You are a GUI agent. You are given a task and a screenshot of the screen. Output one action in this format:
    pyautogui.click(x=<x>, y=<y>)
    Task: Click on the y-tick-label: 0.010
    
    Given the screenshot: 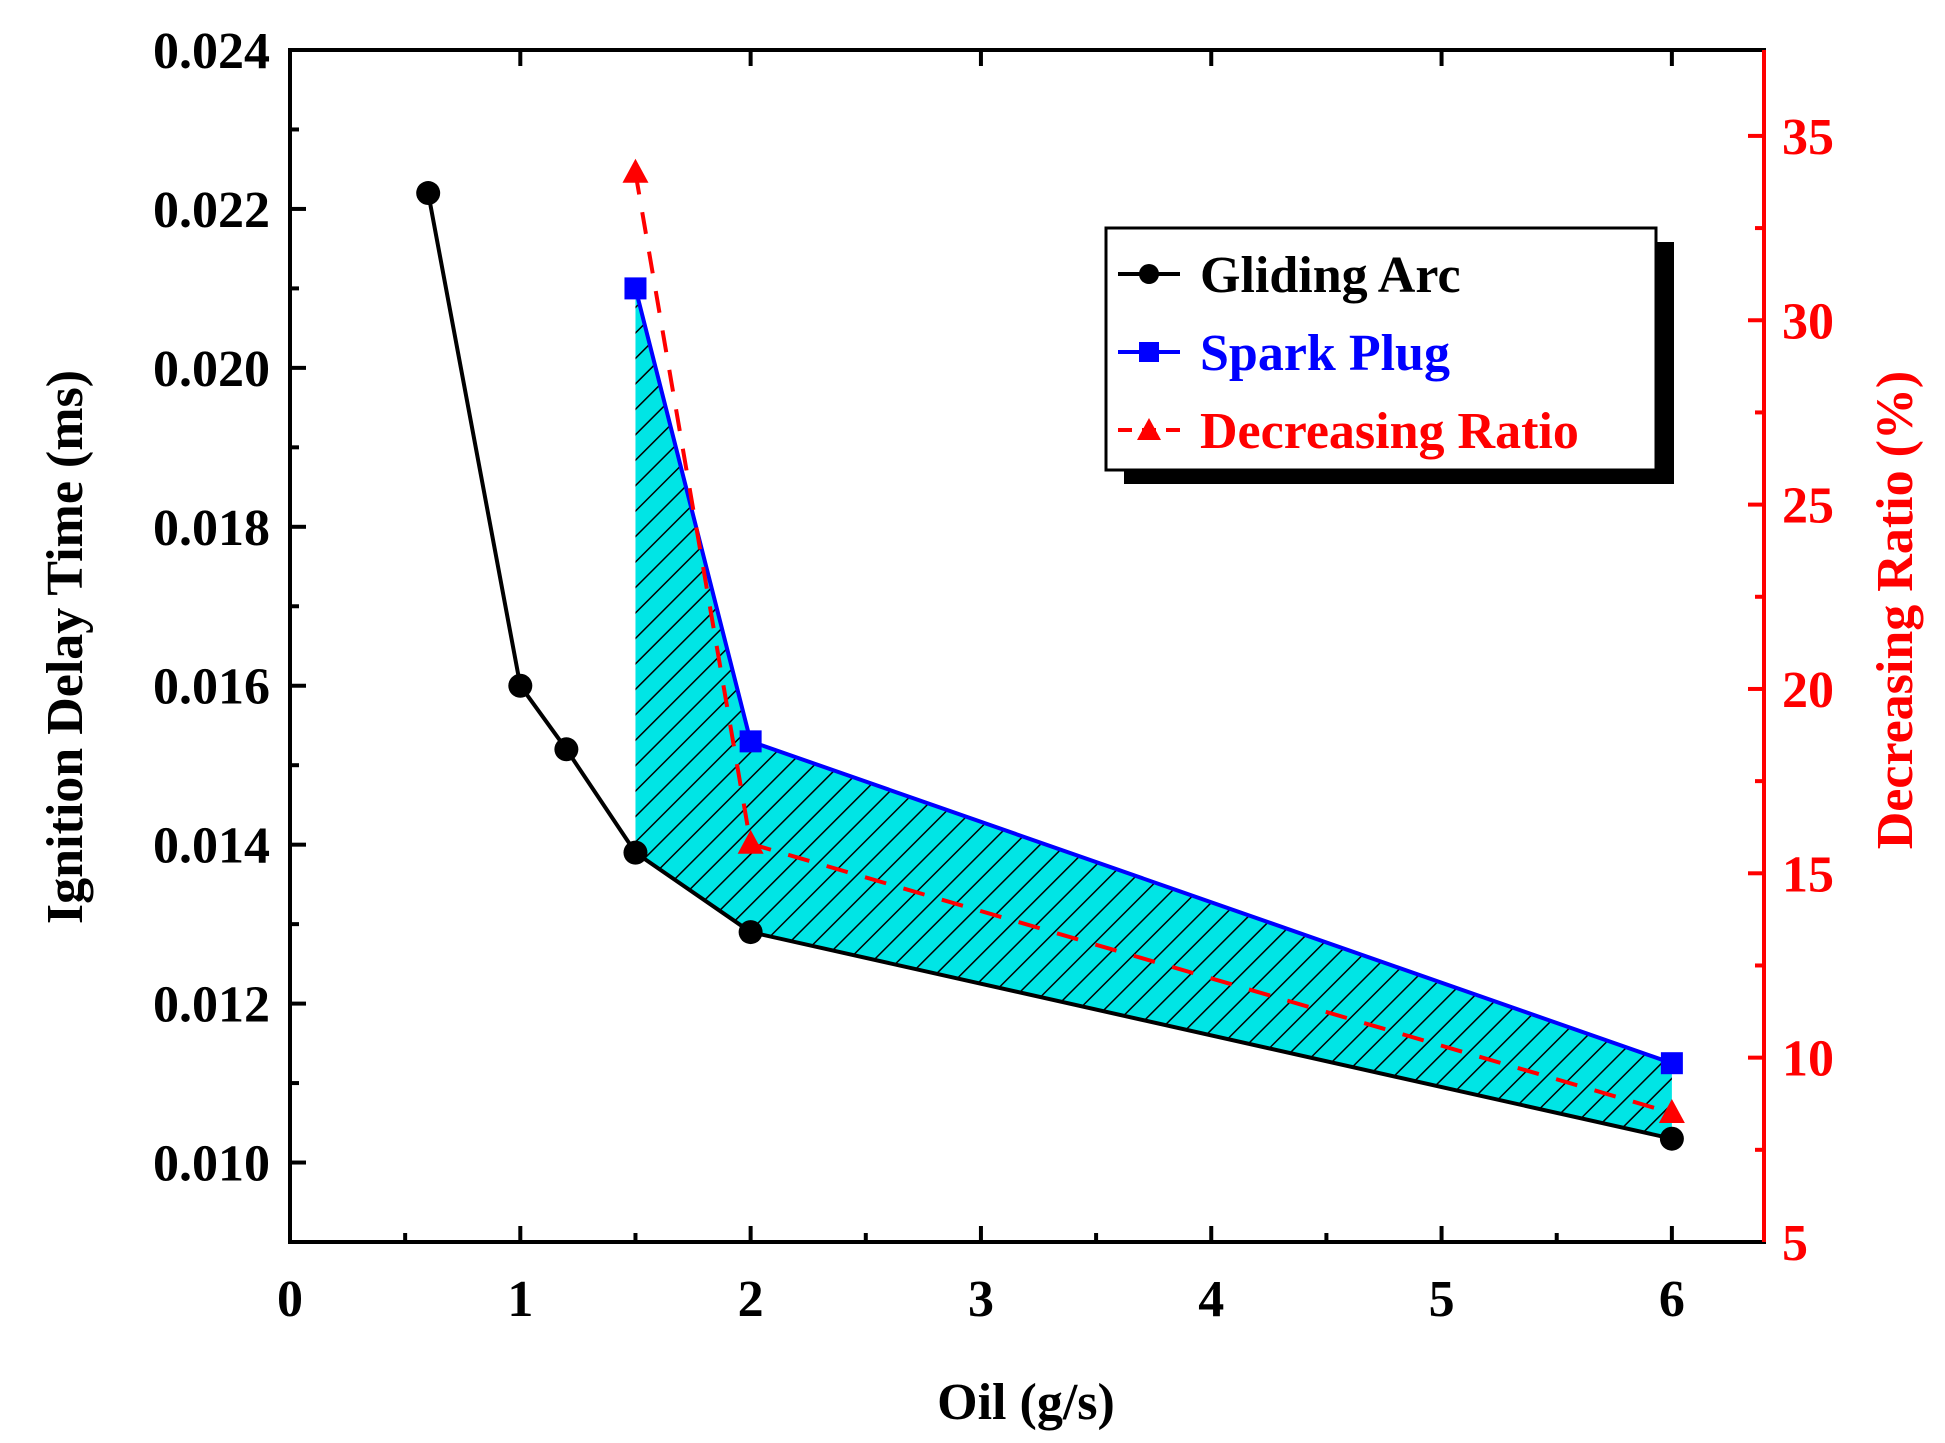 What is the action you would take?
    pyautogui.click(x=211, y=1164)
    